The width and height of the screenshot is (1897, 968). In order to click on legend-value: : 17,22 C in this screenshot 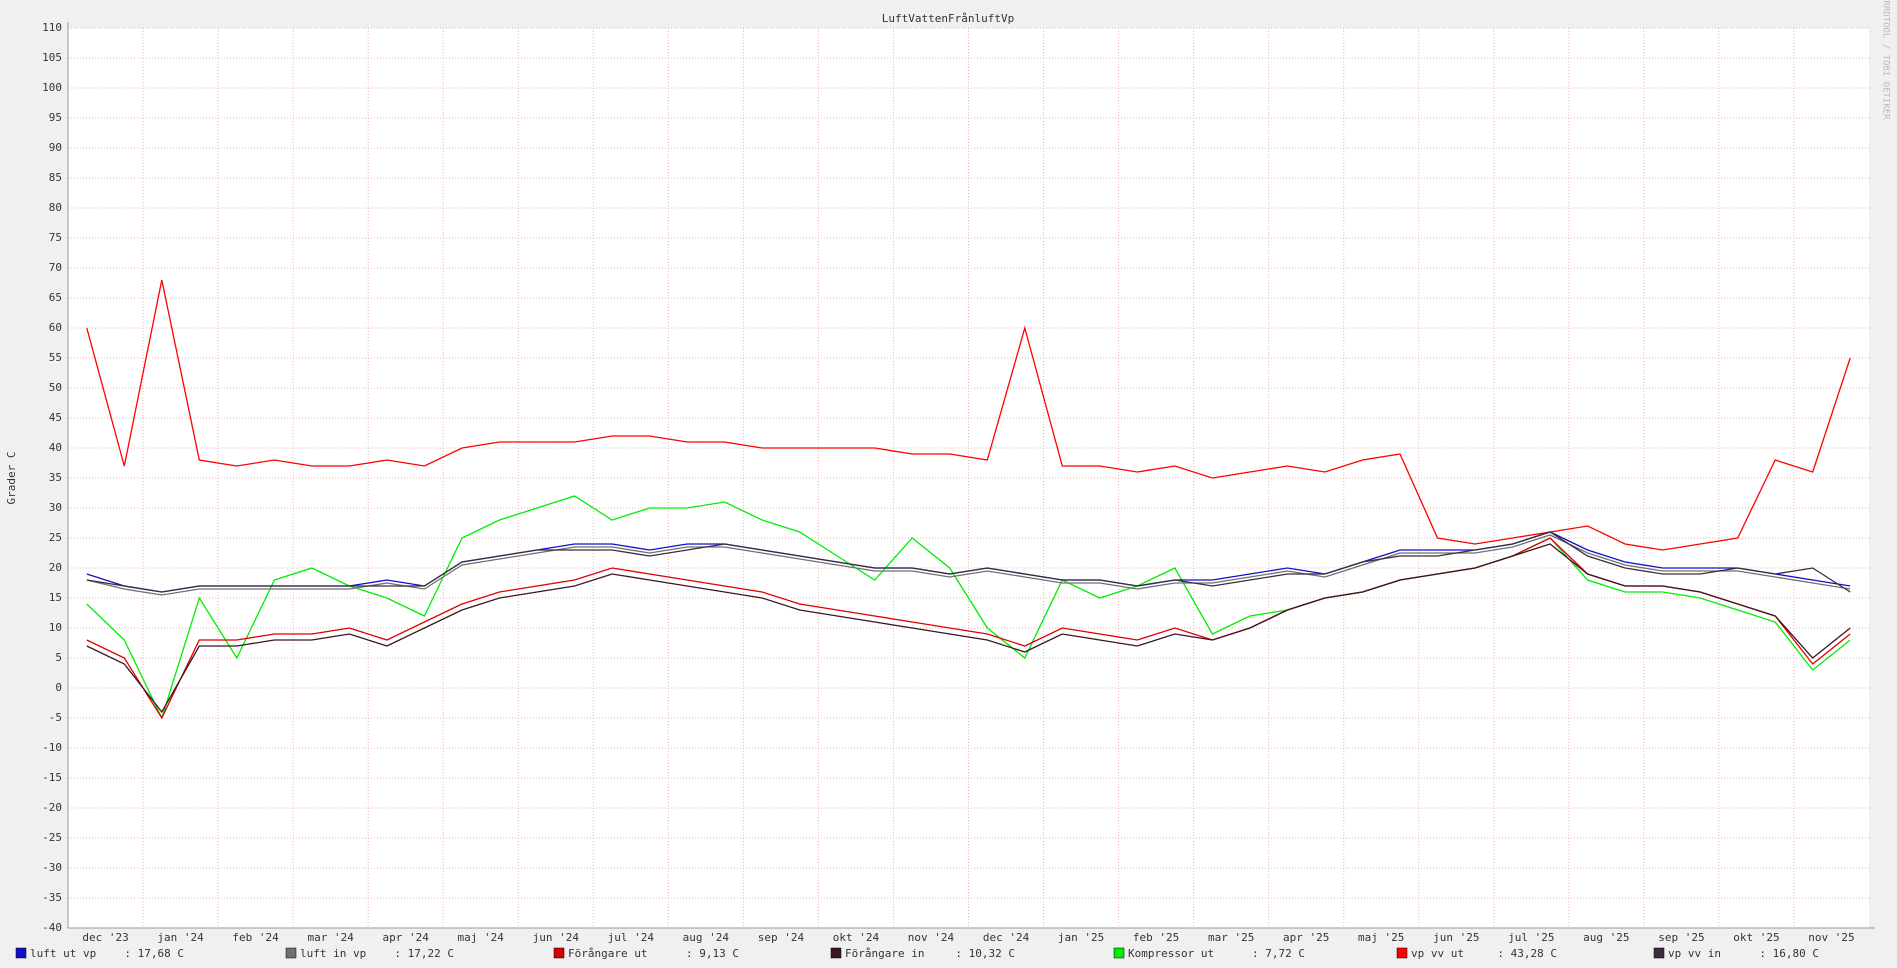, I will do `click(424, 953)`.